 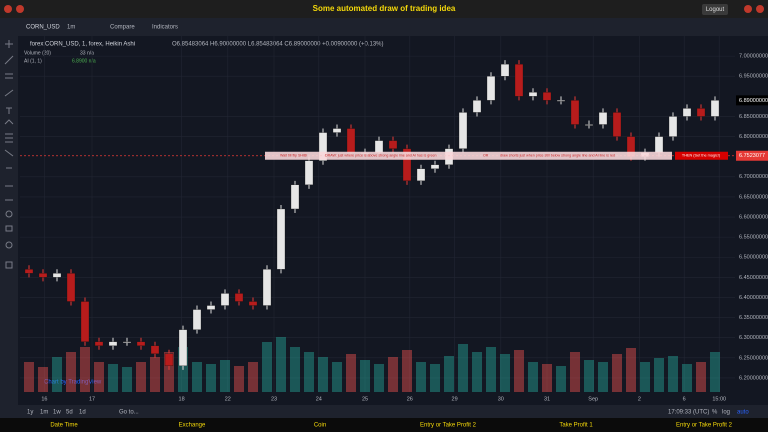 What do you see at coordinates (73, 383) in the screenshot?
I see `watermark: Chart by TradingView` at bounding box center [73, 383].